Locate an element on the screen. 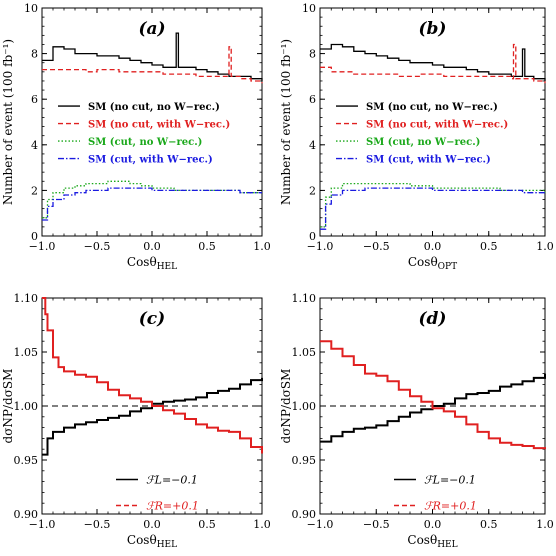 The width and height of the screenshot is (556, 556). x-axis-label-sub: OPT is located at coordinates (447, 267).